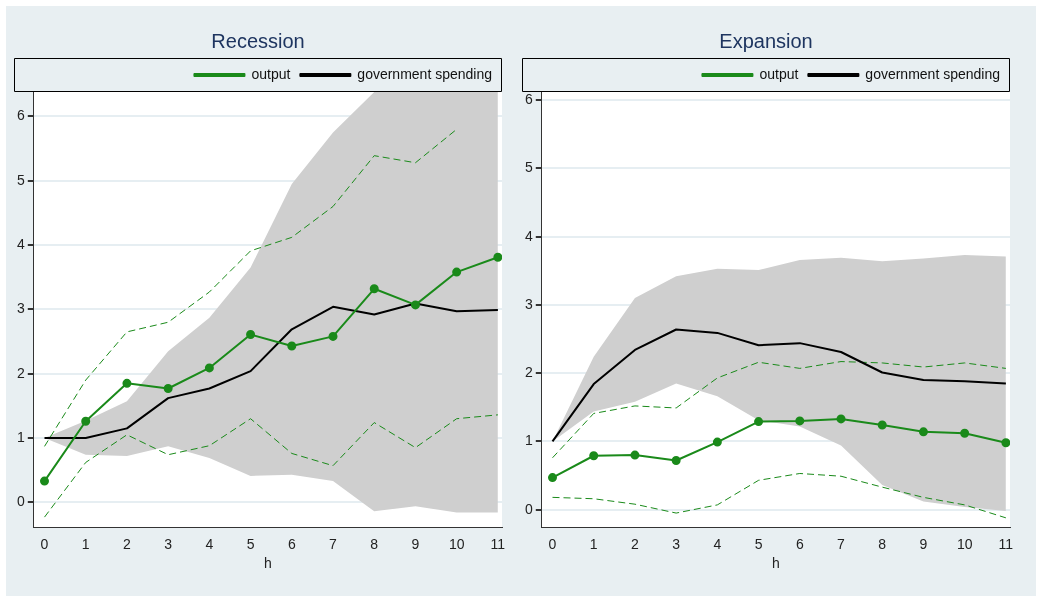 This screenshot has height=602, width=1042. I want to click on chart-title: Expansion, so click(766, 40).